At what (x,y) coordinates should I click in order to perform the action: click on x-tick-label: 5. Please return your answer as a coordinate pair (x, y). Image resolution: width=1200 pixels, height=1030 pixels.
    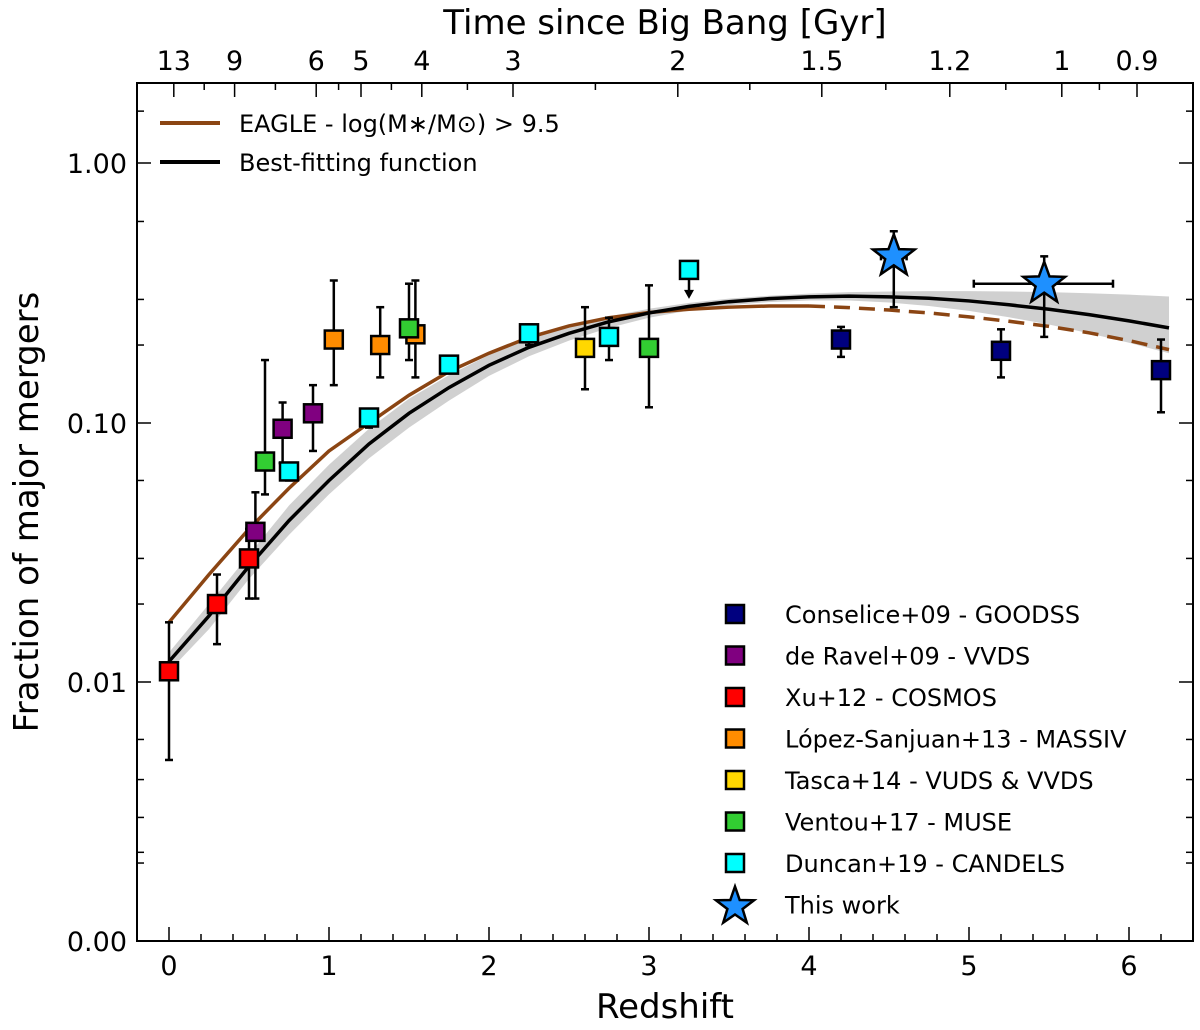
    Looking at the image, I should click on (968, 966).